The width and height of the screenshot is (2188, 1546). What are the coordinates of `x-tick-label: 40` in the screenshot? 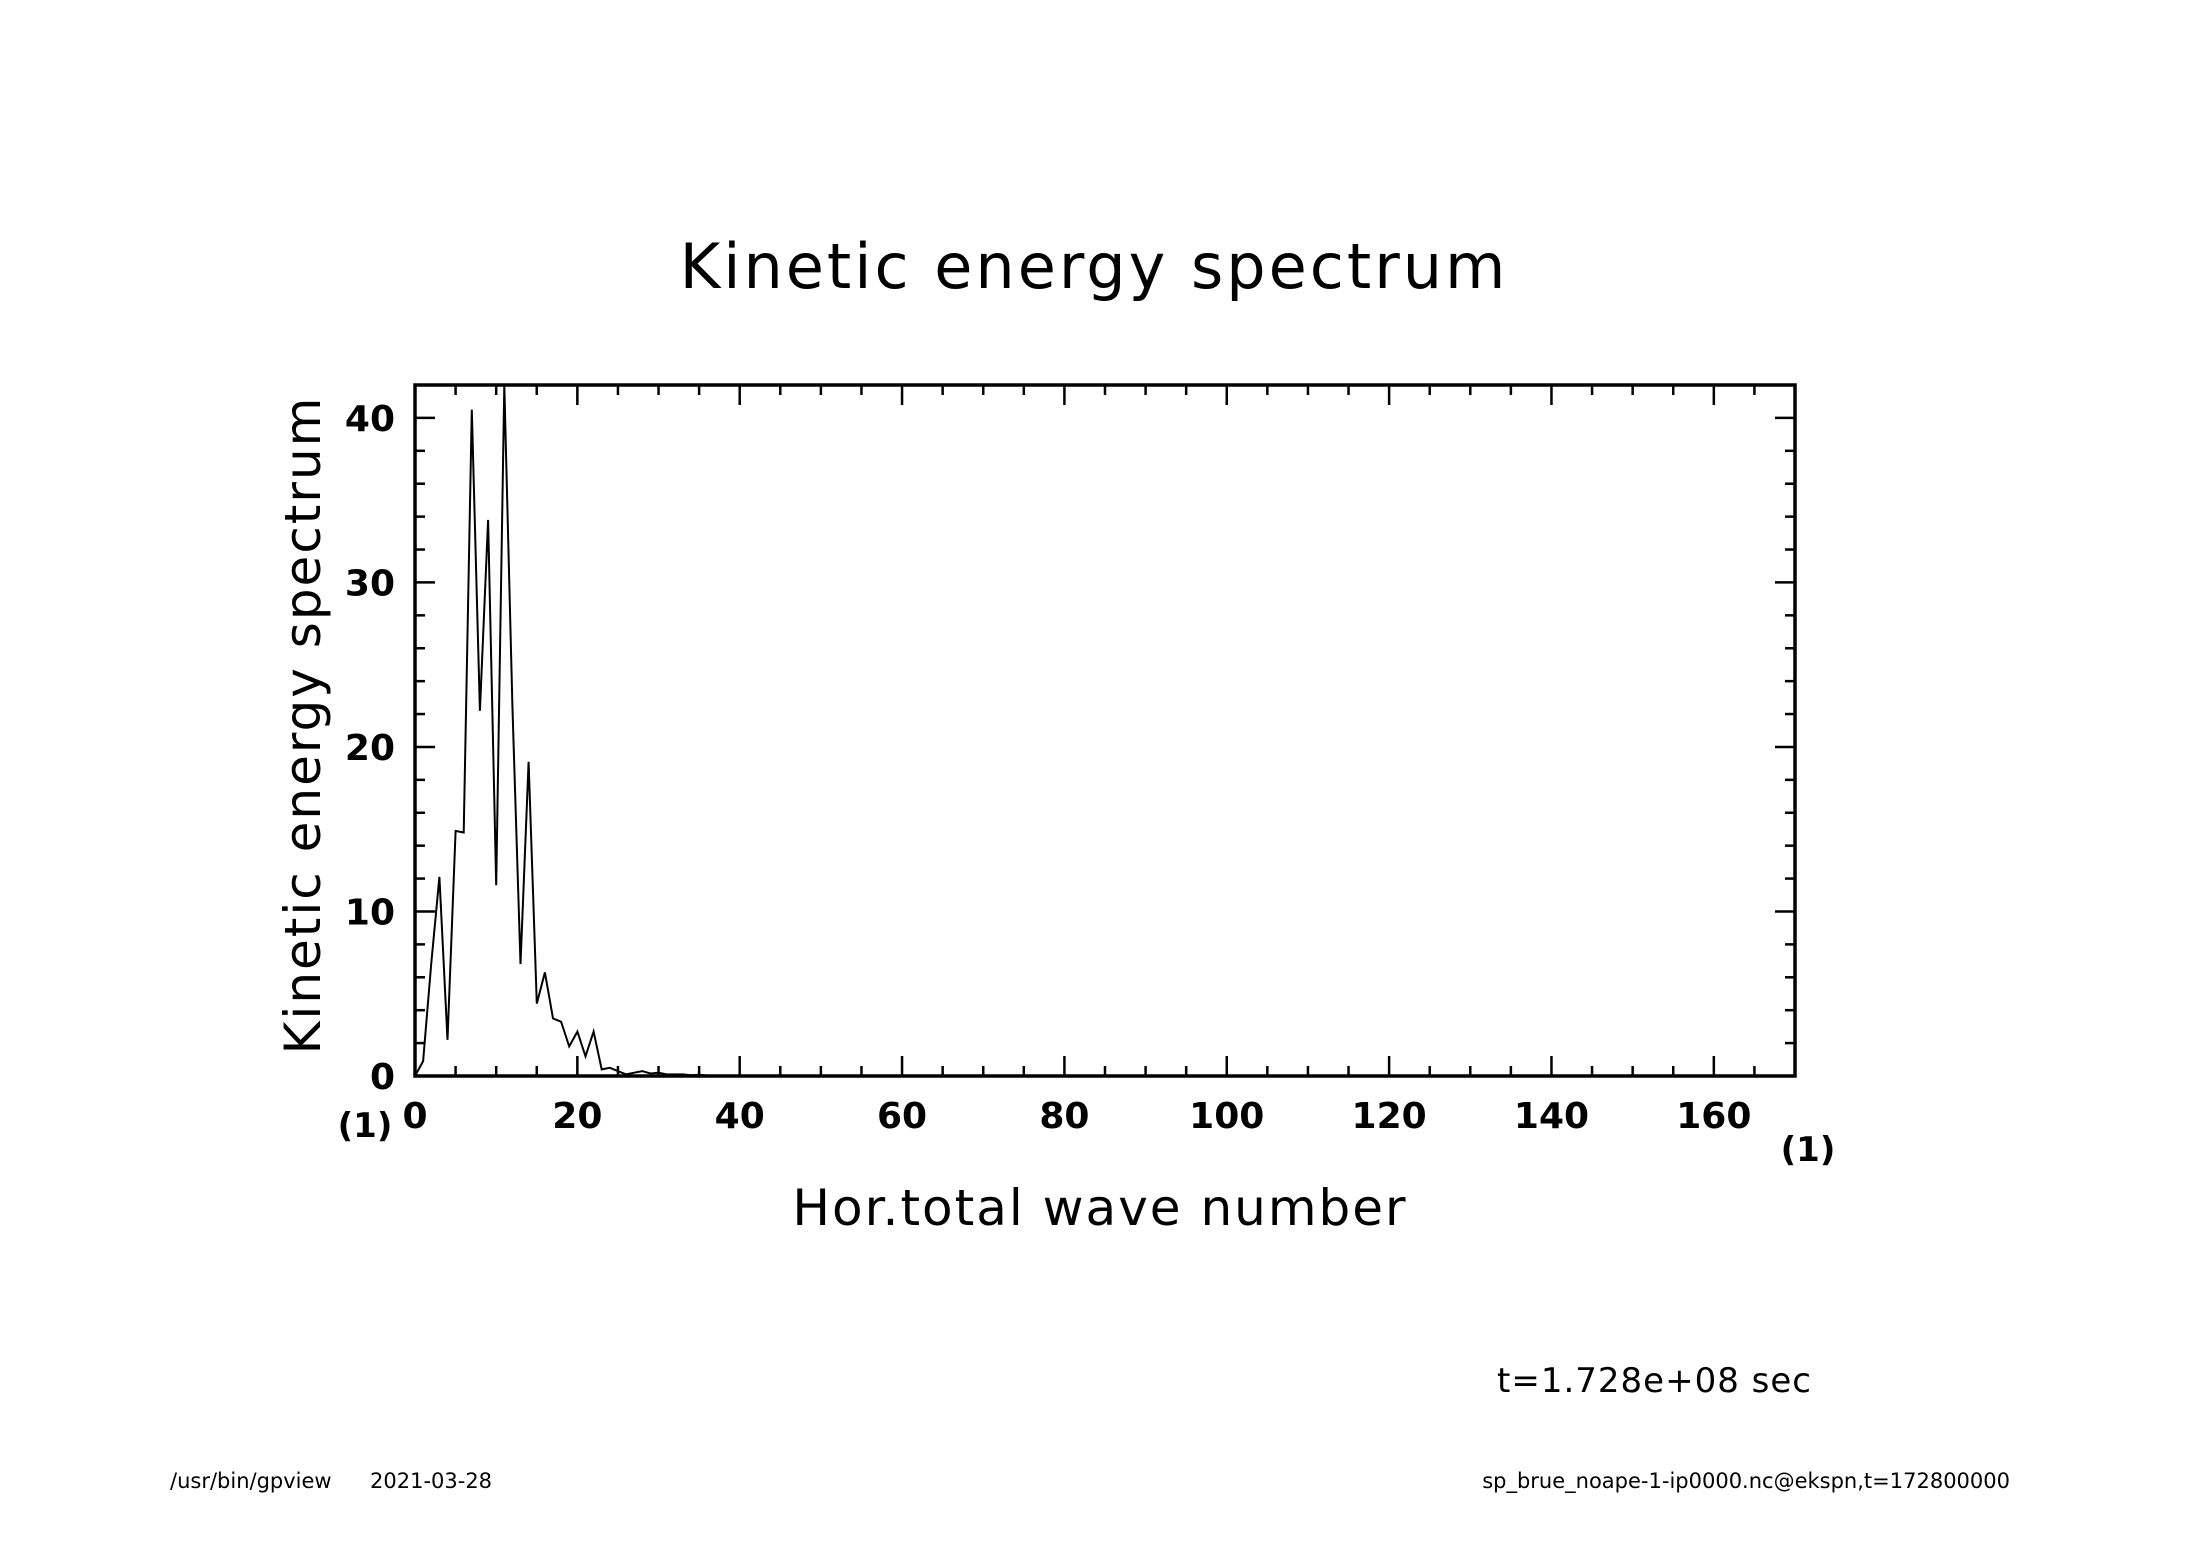 It's located at (740, 1116).